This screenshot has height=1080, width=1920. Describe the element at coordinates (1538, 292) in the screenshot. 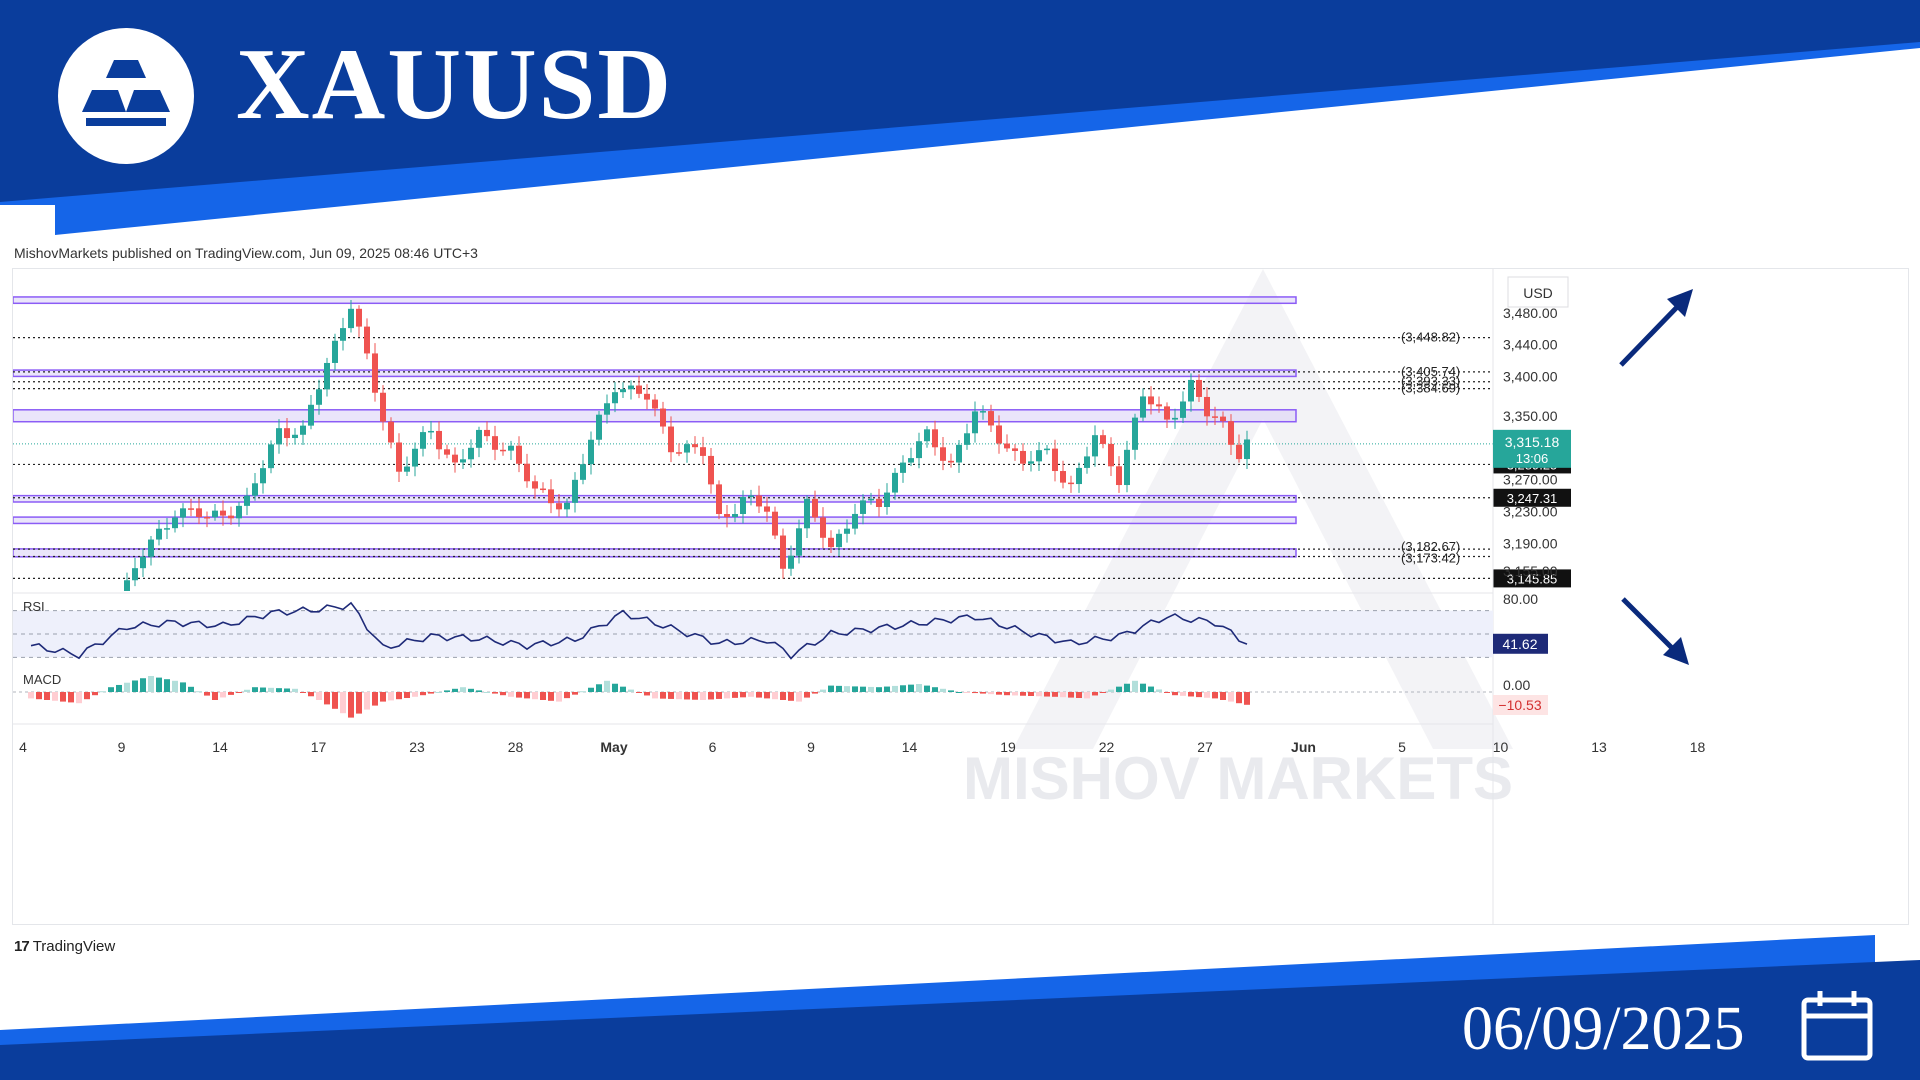

I see `currency-box` at that location.